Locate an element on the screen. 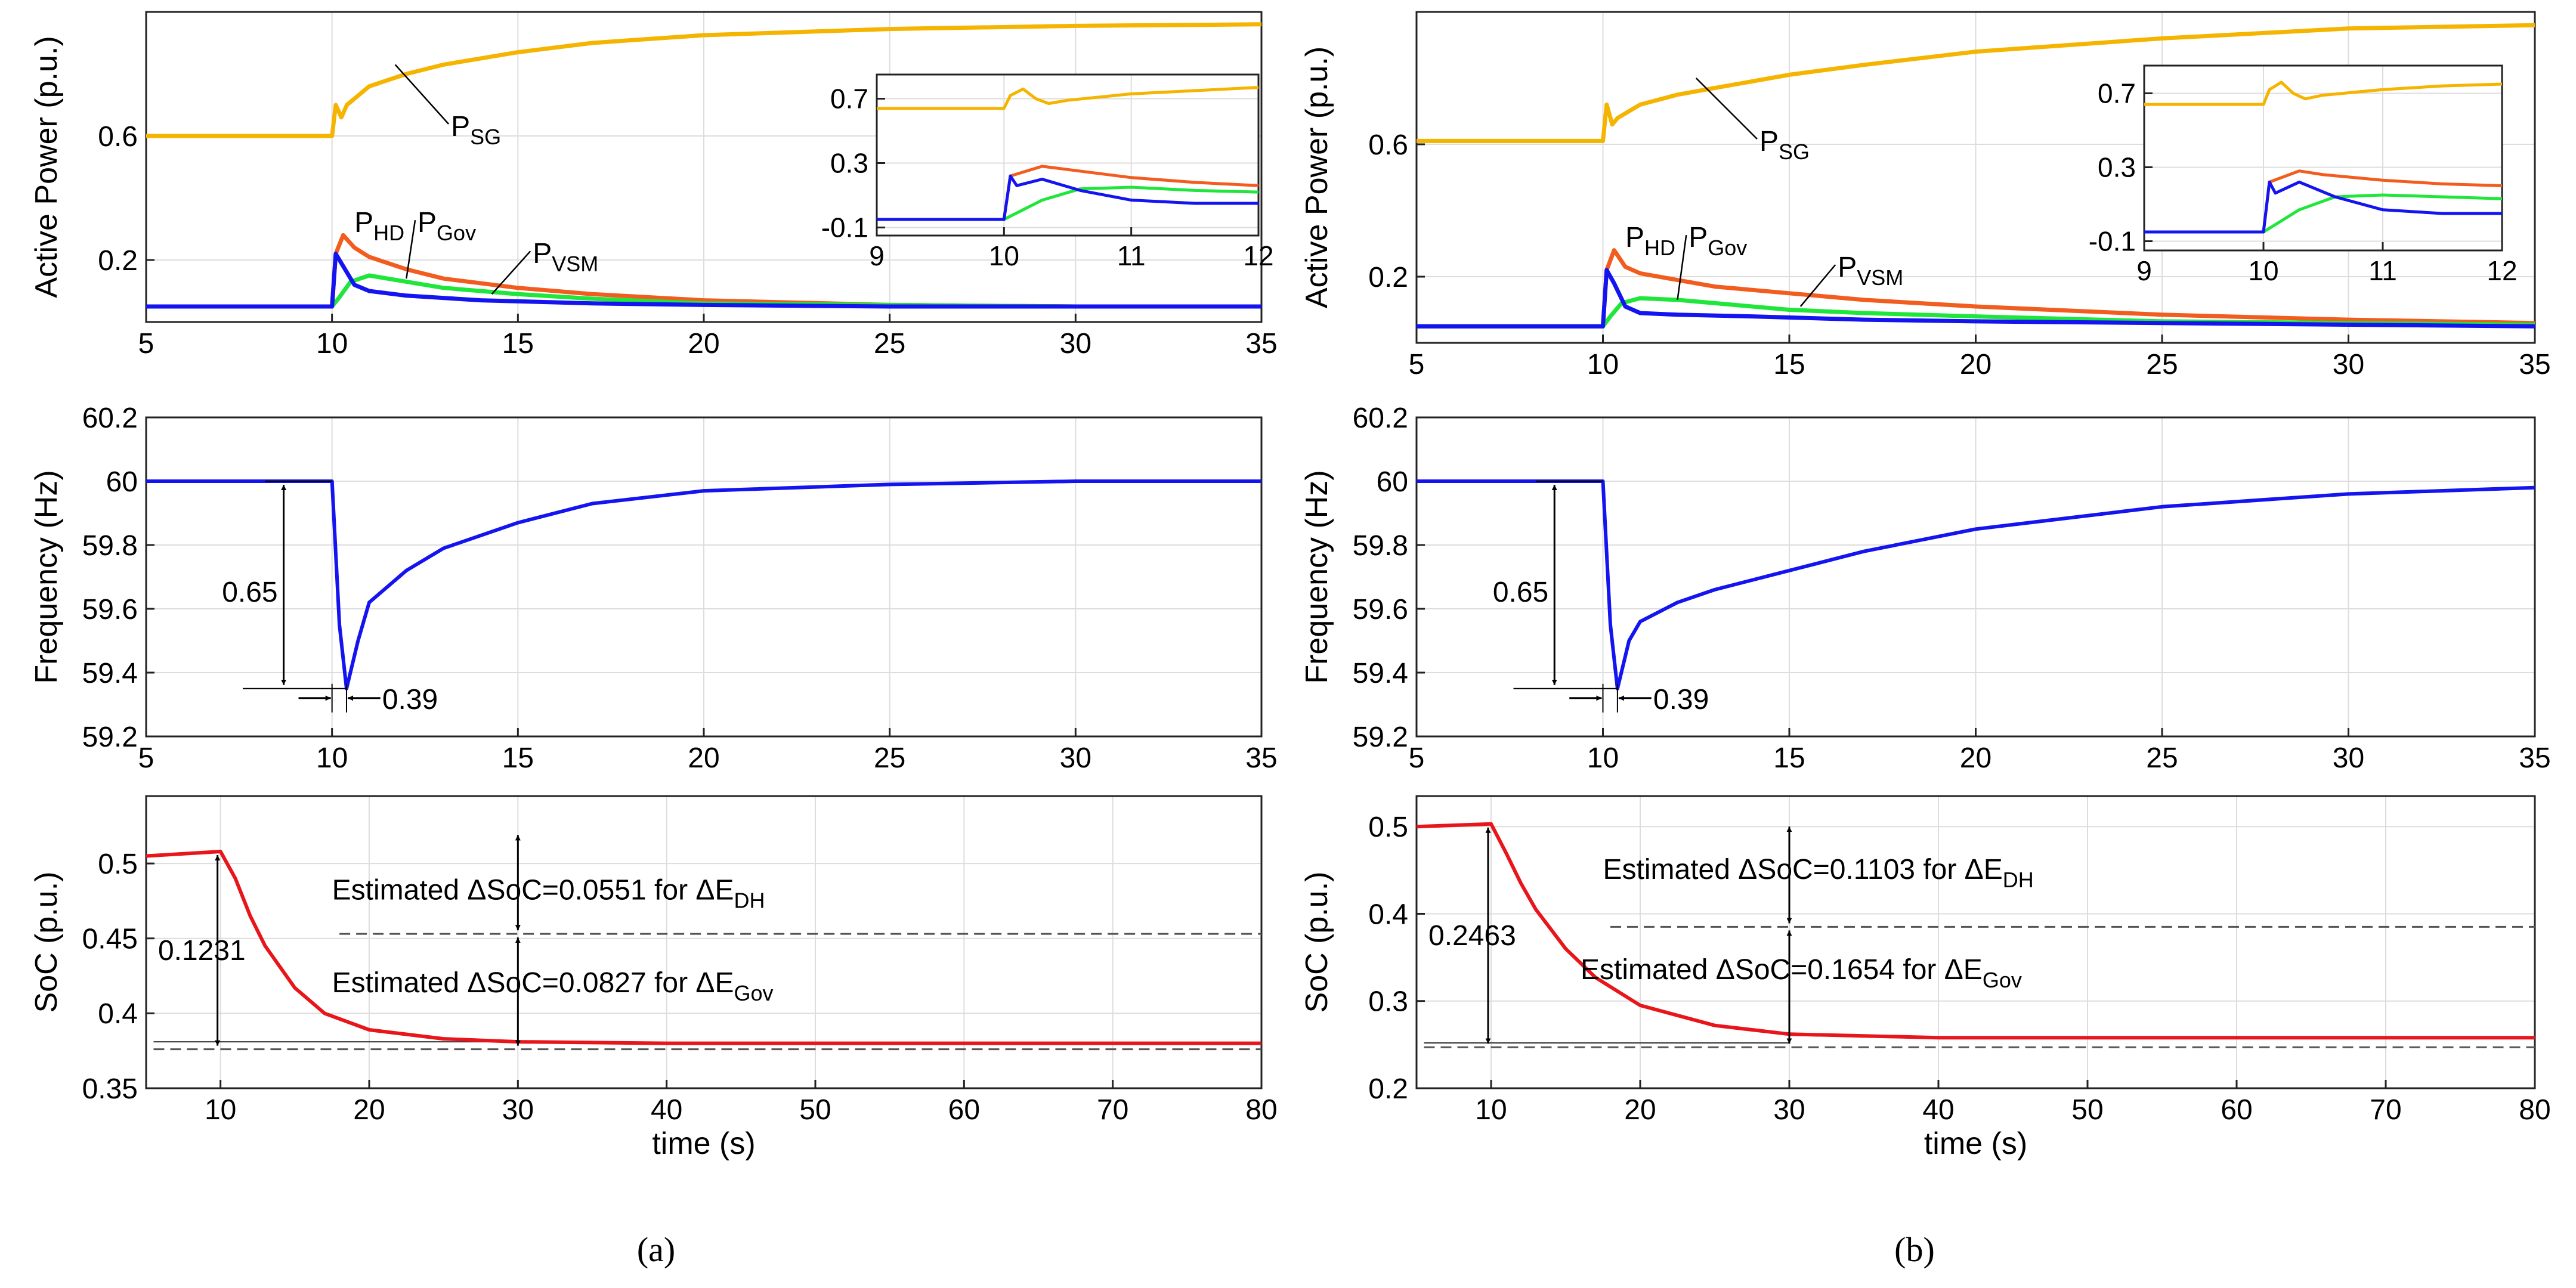 This screenshot has width=2576, height=1288. b-soc-x-tick-label: 20 is located at coordinates (1640, 1110).